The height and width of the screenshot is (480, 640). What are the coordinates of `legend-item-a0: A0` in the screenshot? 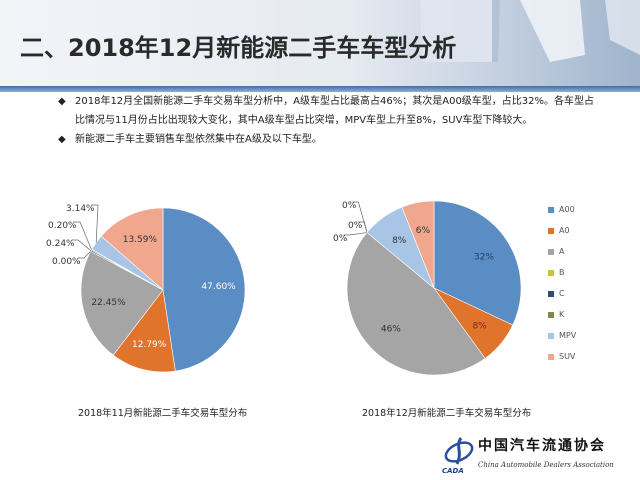 It's located at (562, 230).